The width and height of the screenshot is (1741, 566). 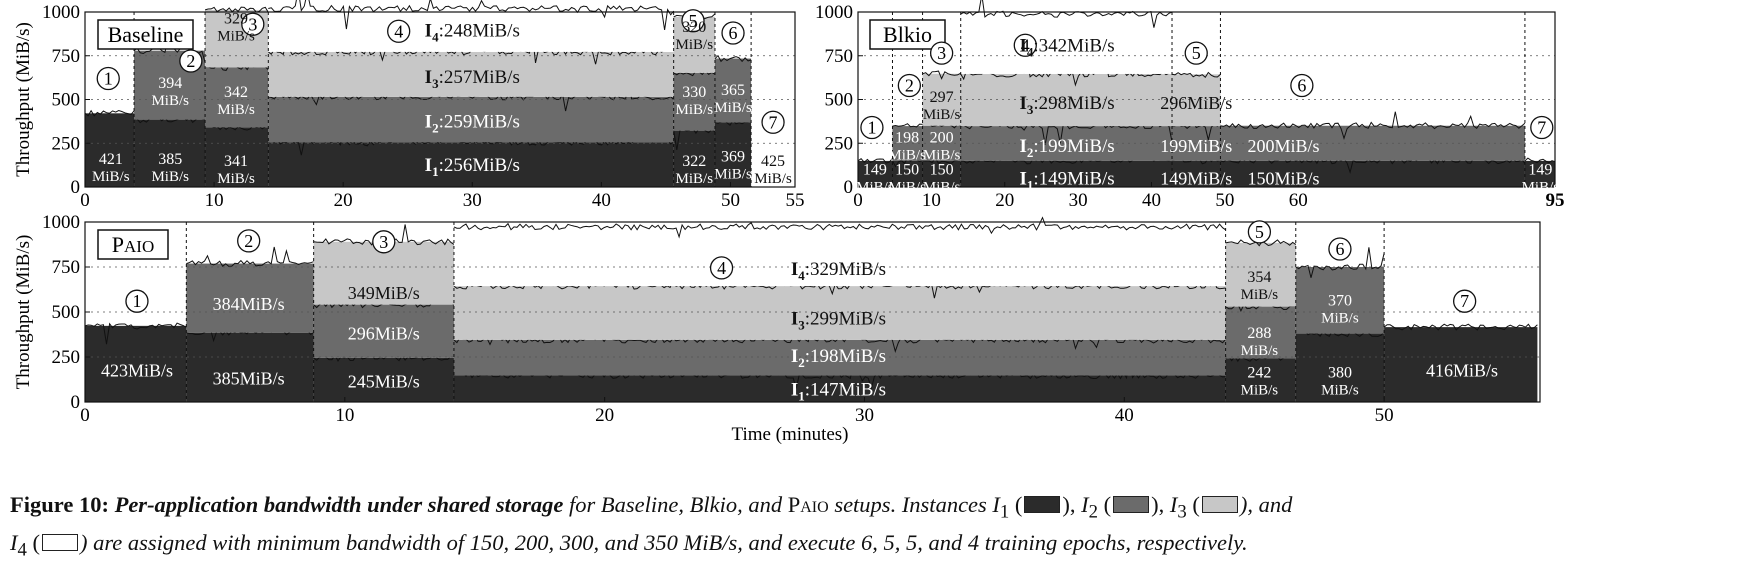 What do you see at coordinates (1298, 200) in the screenshot?
I see `x-tick-label: 60` at bounding box center [1298, 200].